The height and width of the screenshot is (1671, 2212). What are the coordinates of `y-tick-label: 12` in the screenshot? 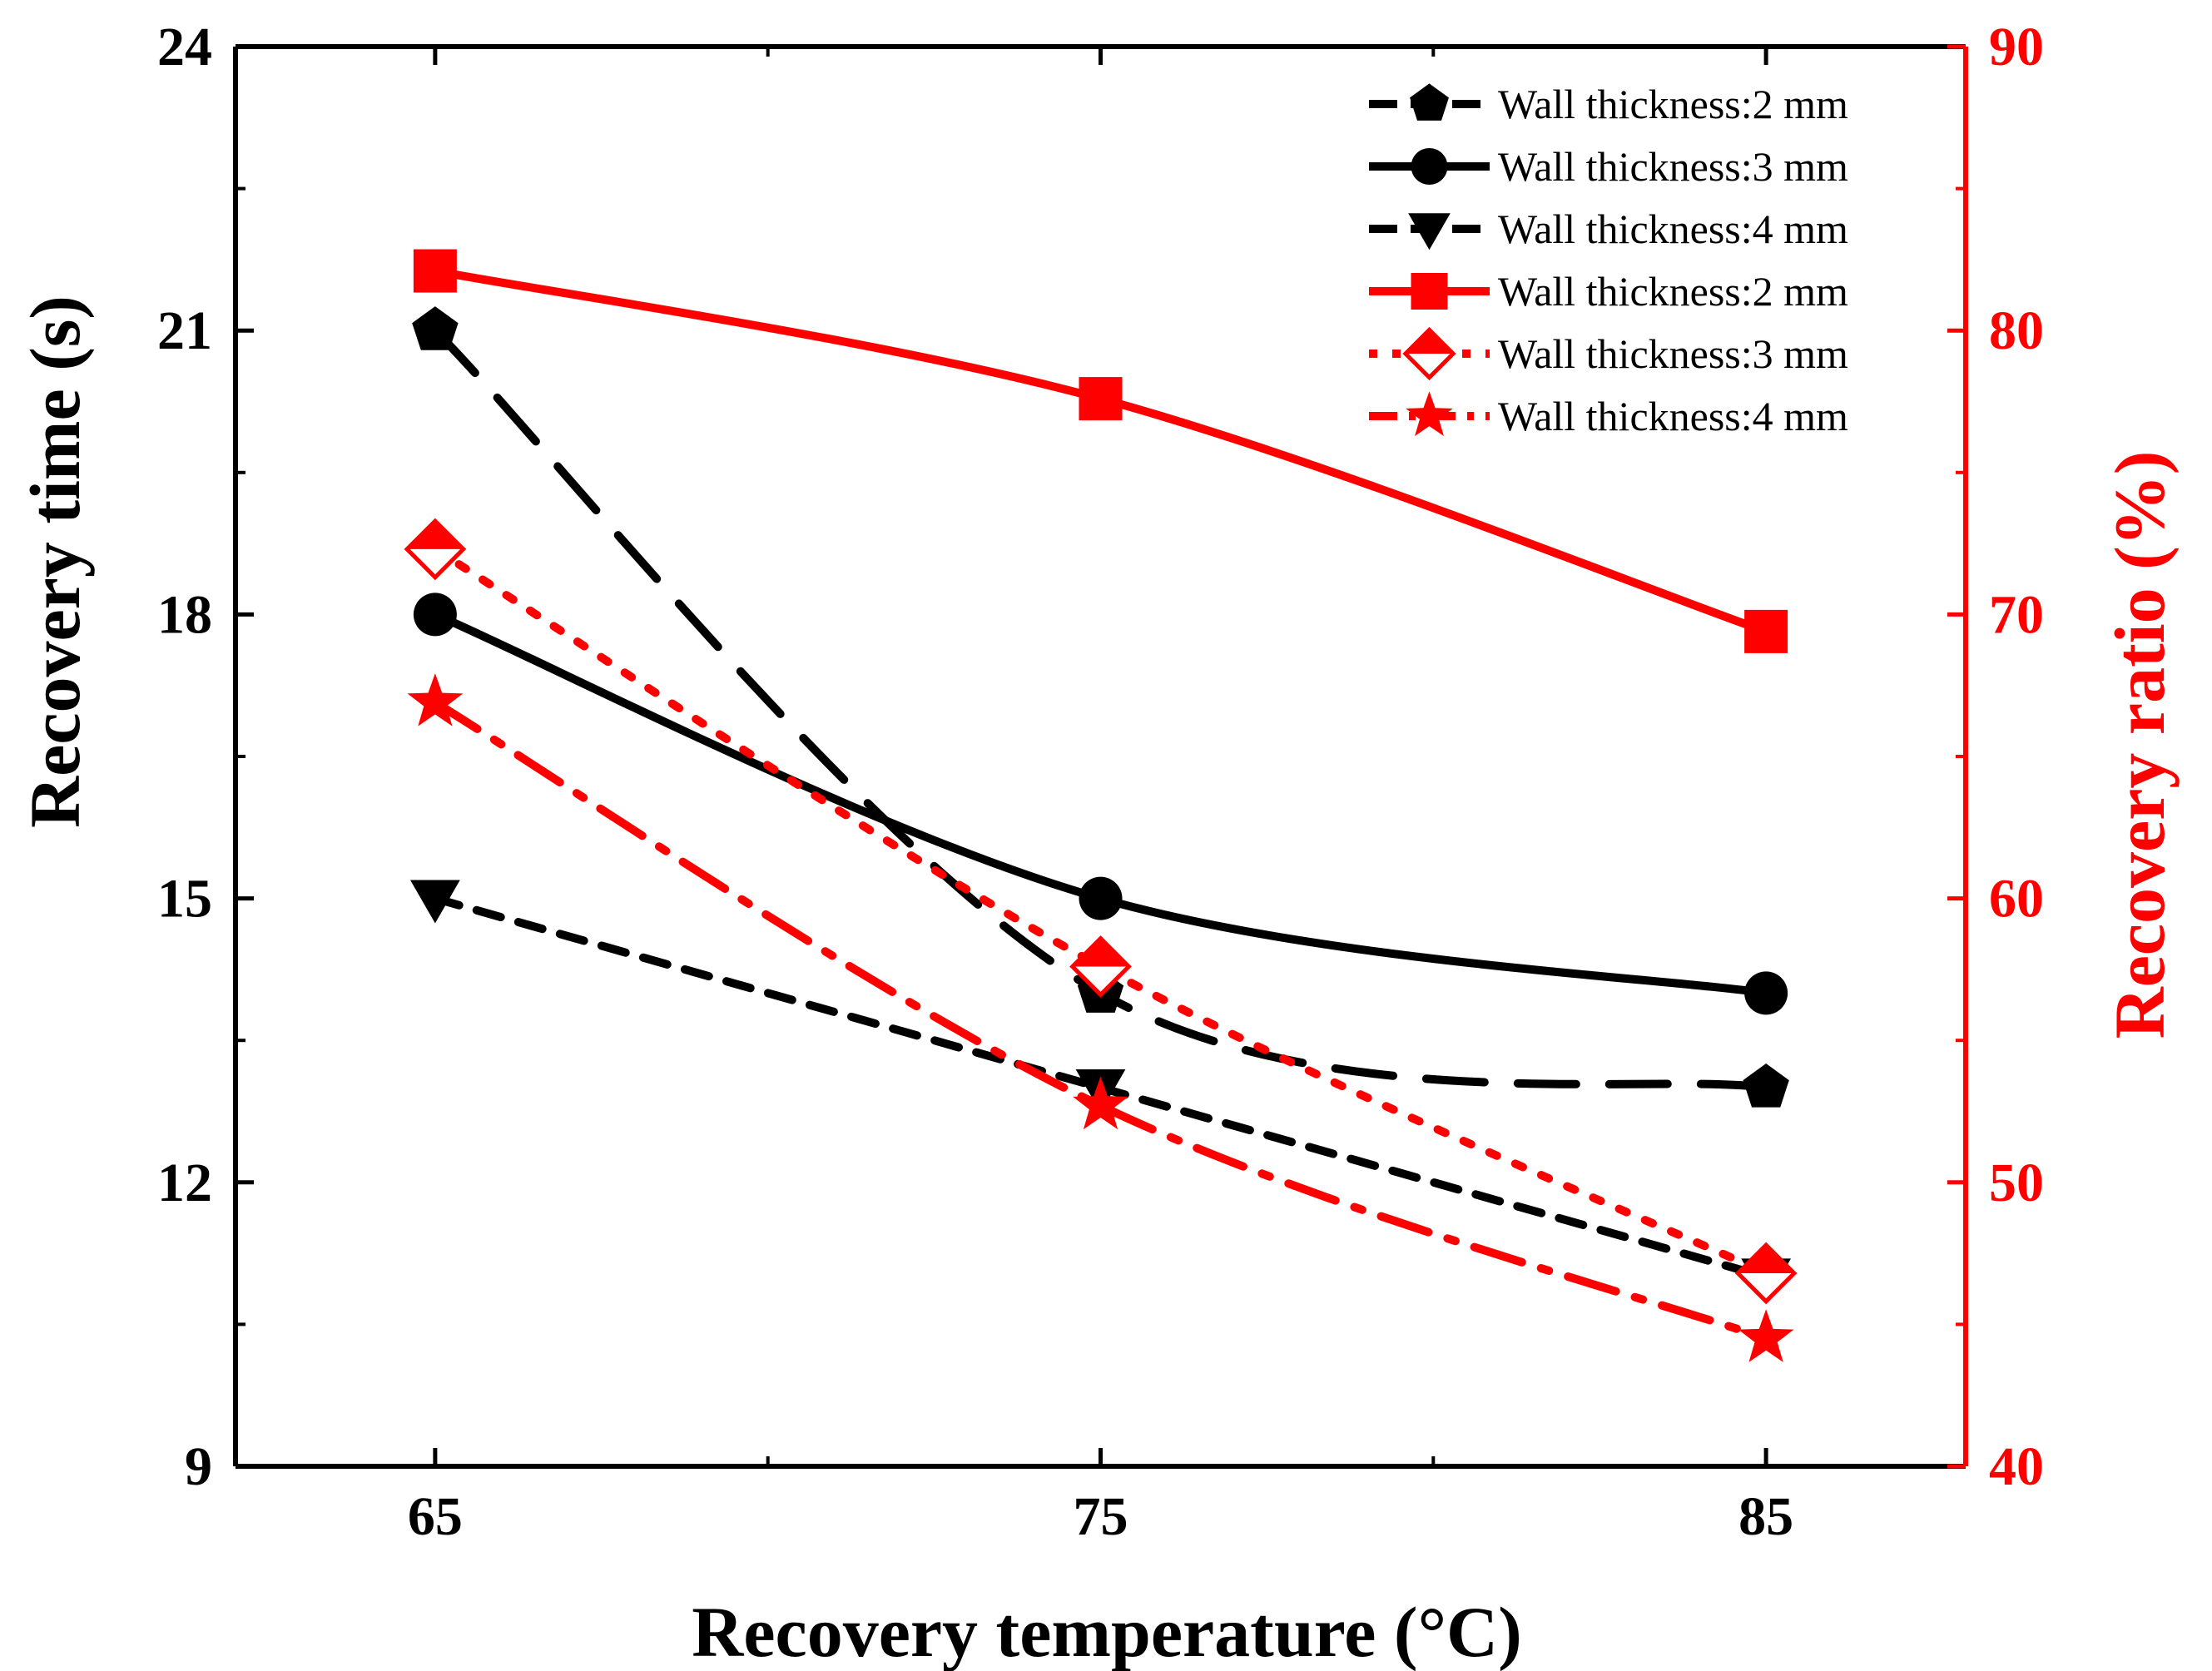 It's located at (185, 1183).